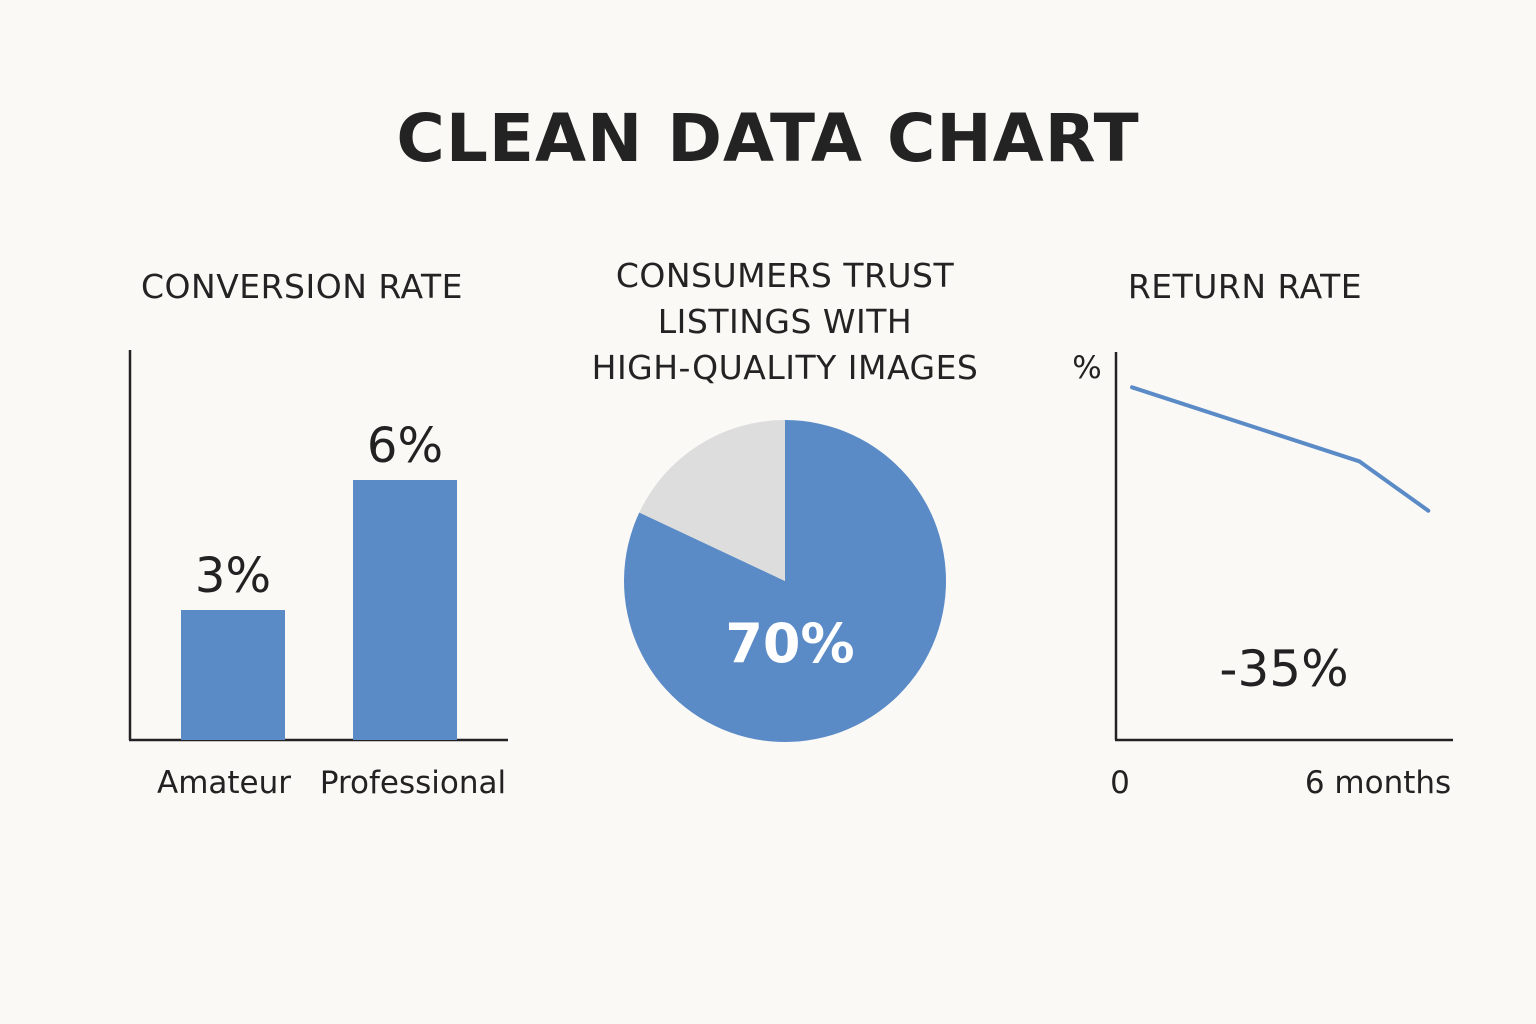  I want to click on pie-title-line-1: CONSUMERS TRUST, so click(785, 275).